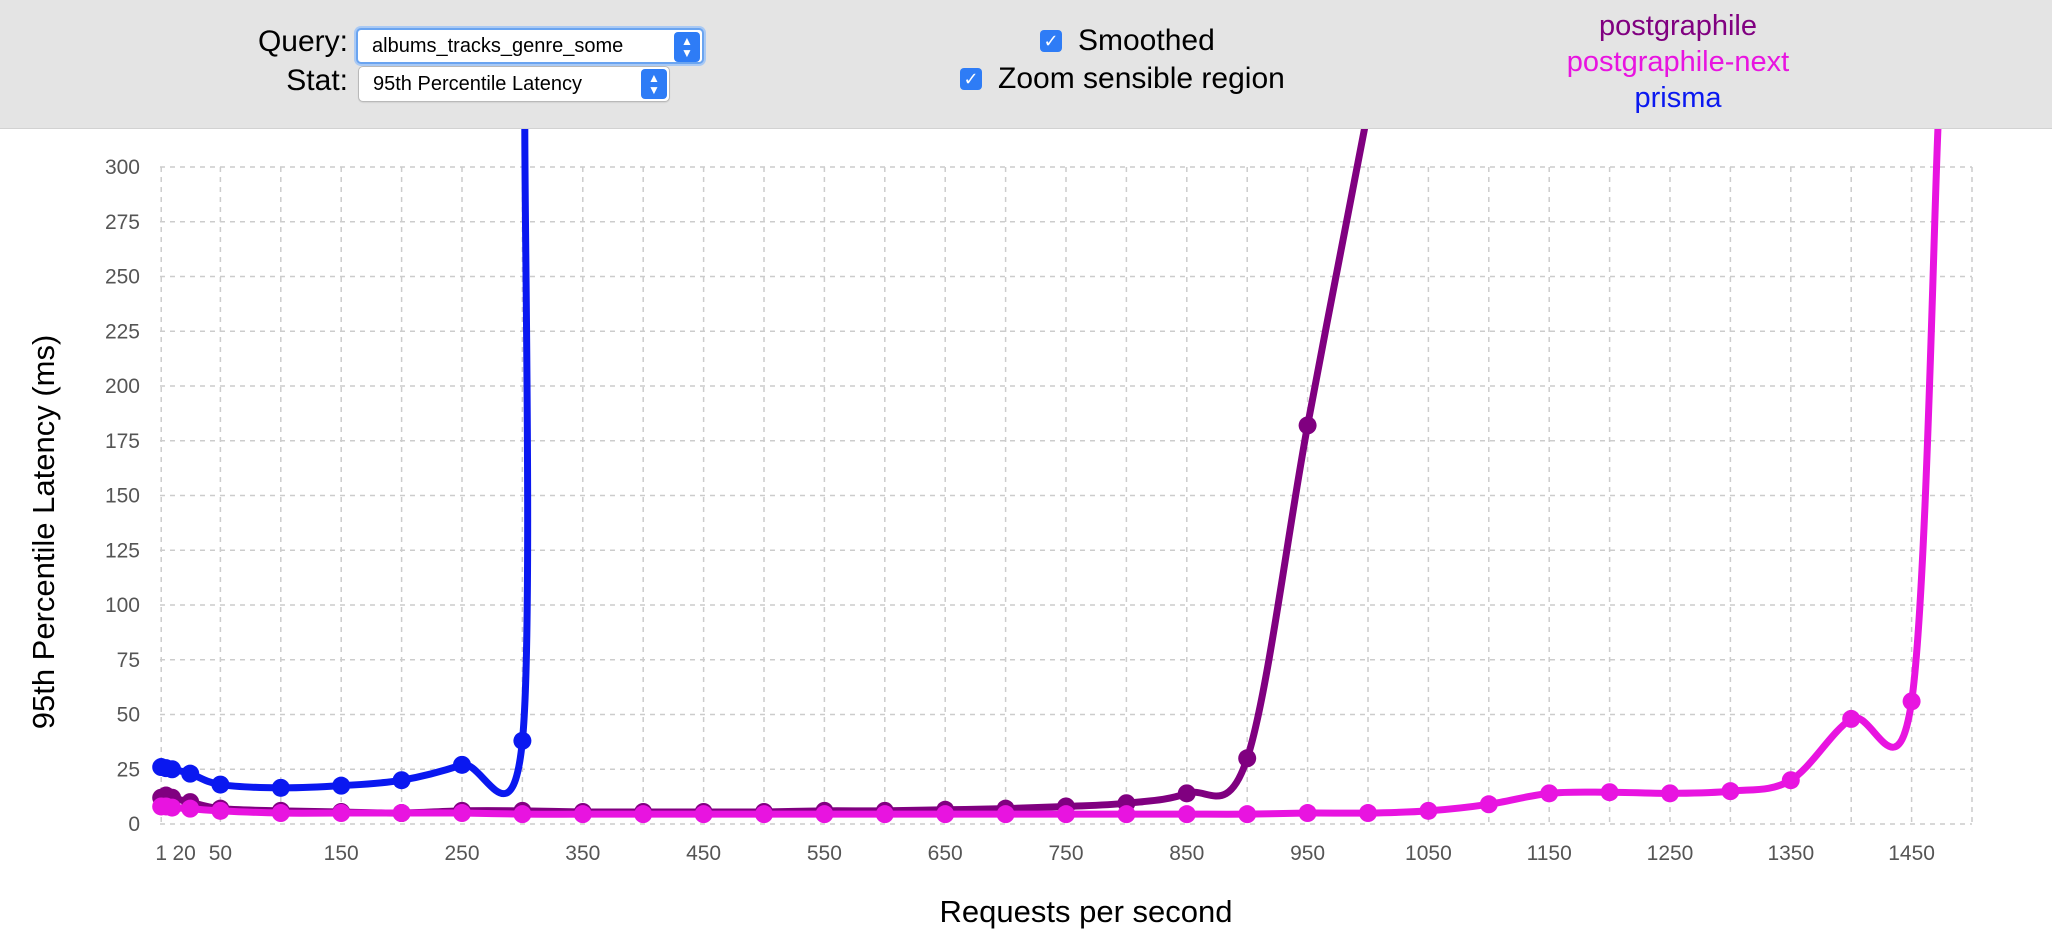 Image resolution: width=2052 pixels, height=942 pixels. Describe the element at coordinates (1911, 853) in the screenshot. I see `x-tick-label: 1450` at that location.